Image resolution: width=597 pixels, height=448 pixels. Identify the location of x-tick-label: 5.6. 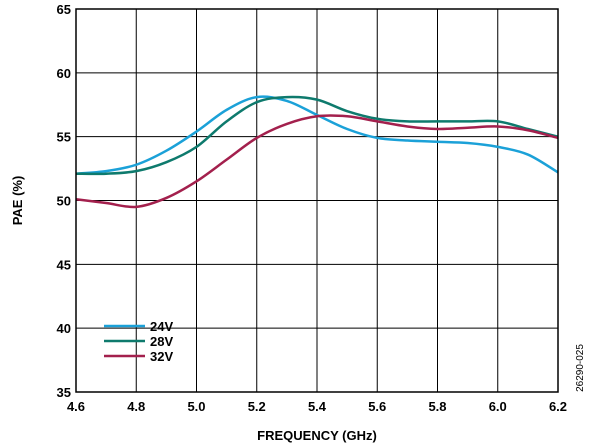
(377, 406).